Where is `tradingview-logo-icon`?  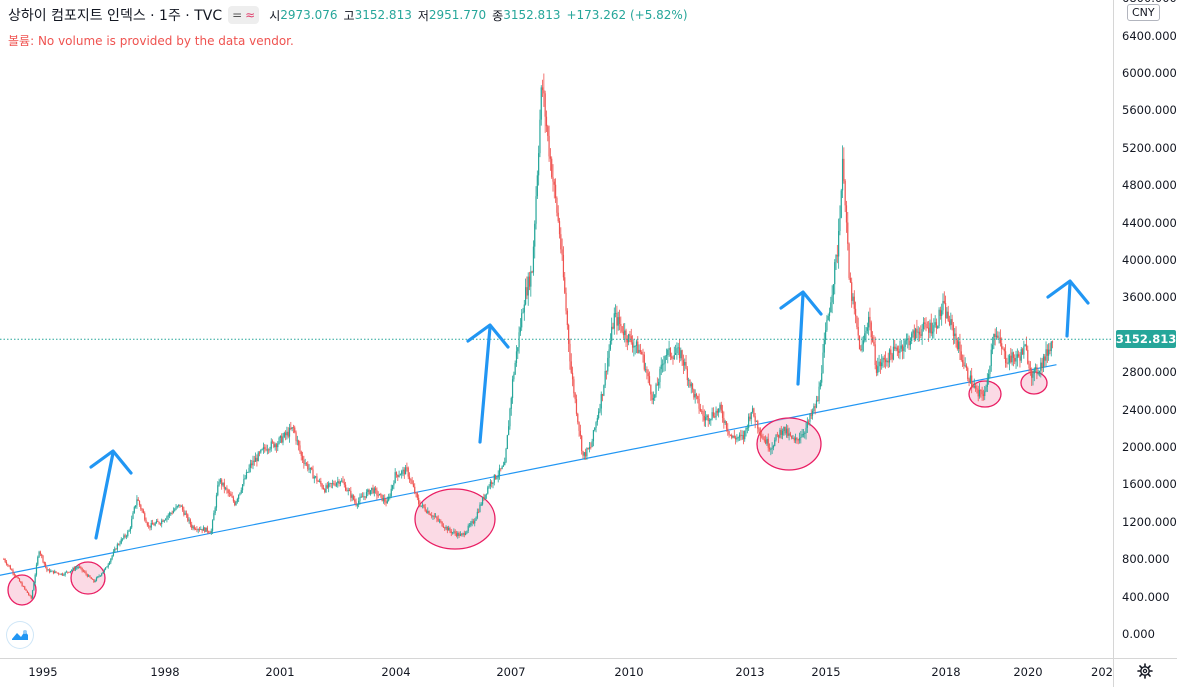
tradingview-logo-icon is located at coordinates (20, 635).